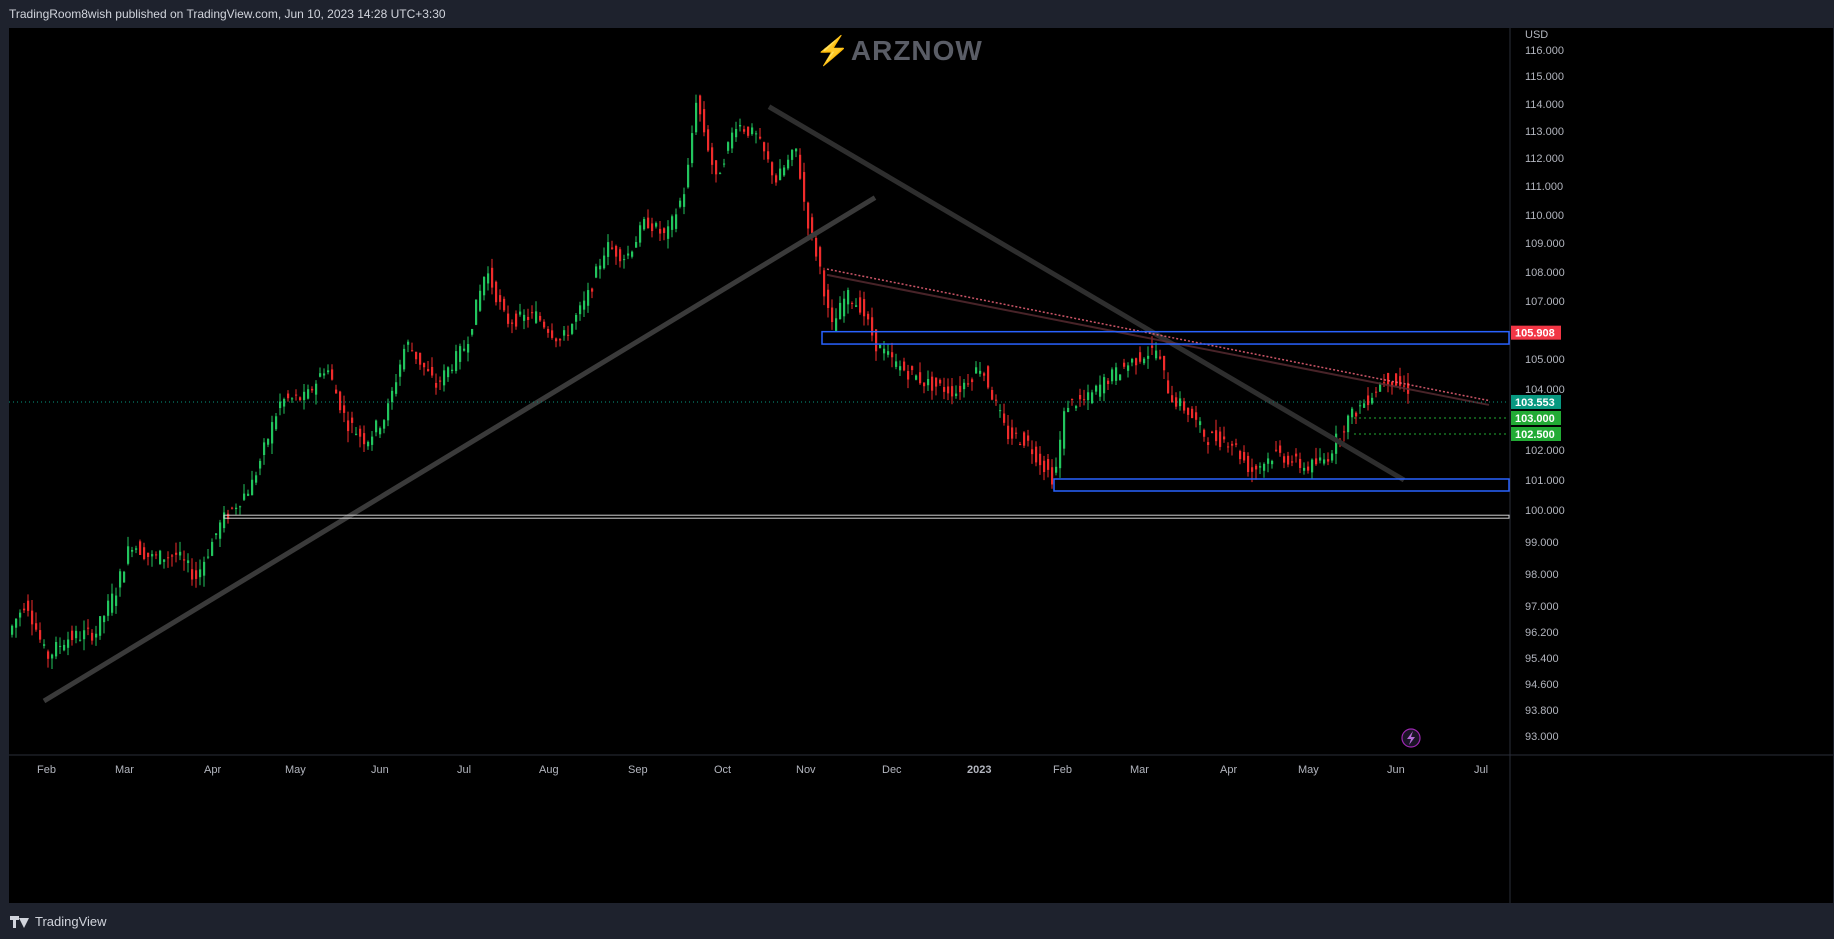  I want to click on x-tick-label: Mar, so click(124, 770).